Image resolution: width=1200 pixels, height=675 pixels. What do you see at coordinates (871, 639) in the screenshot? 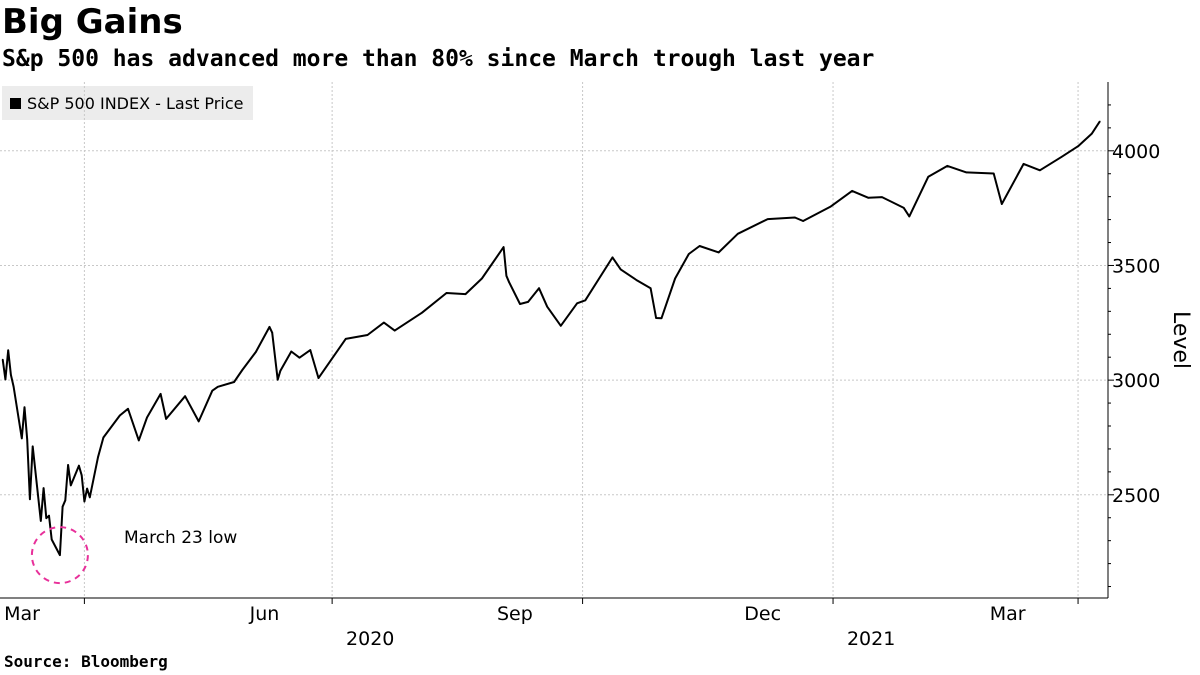
I see `x-year-label: 2021` at bounding box center [871, 639].